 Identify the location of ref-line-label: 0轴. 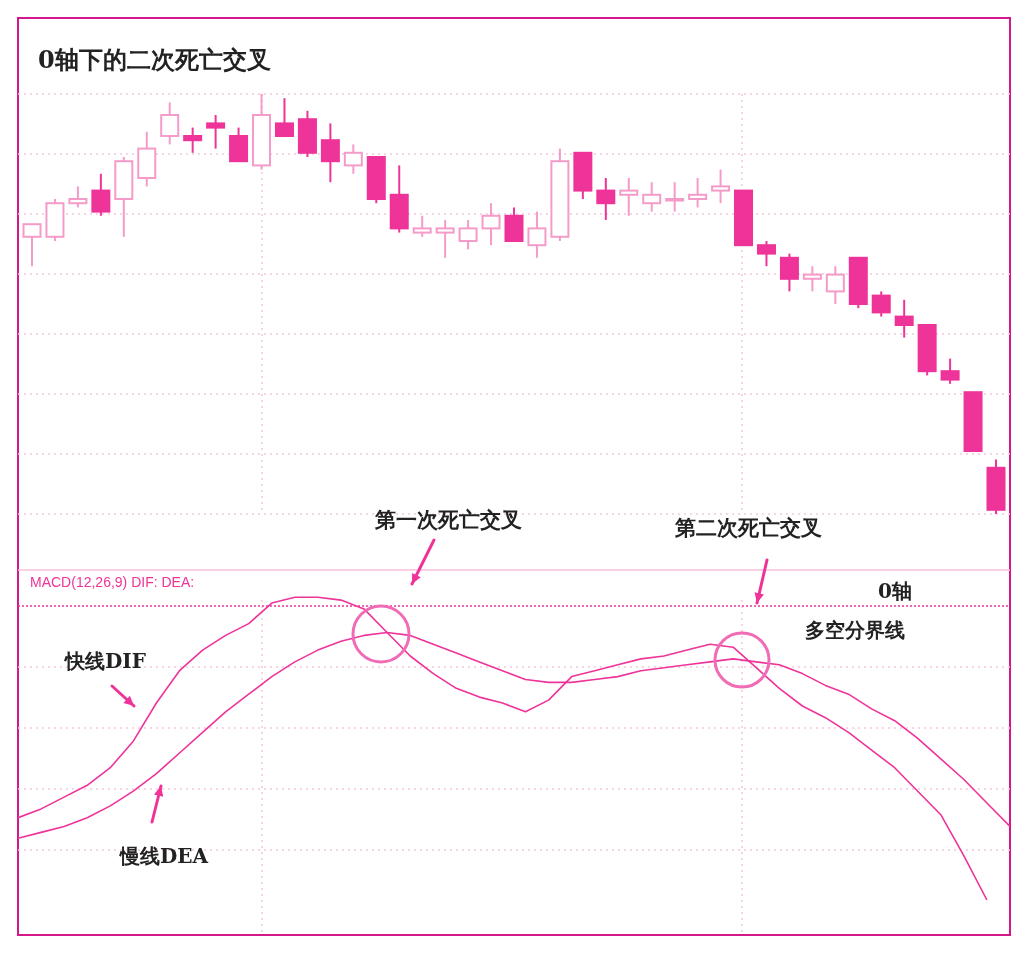
(895, 591).